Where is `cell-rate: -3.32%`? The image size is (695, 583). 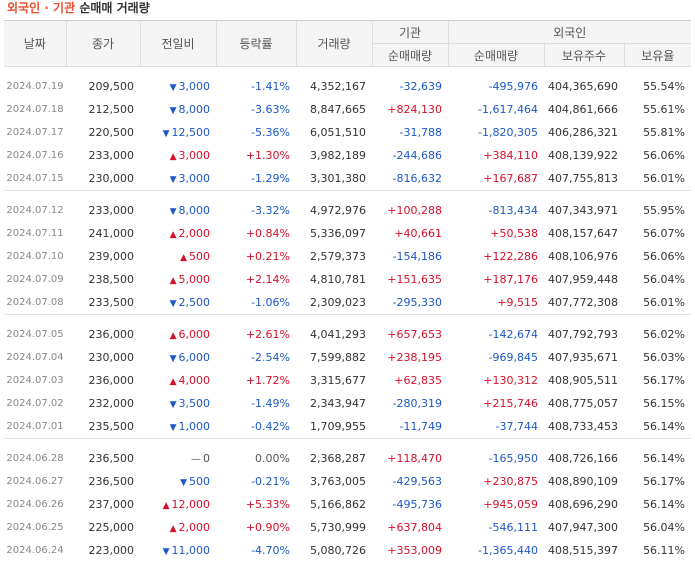
cell-rate: -3.32% is located at coordinates (270, 210).